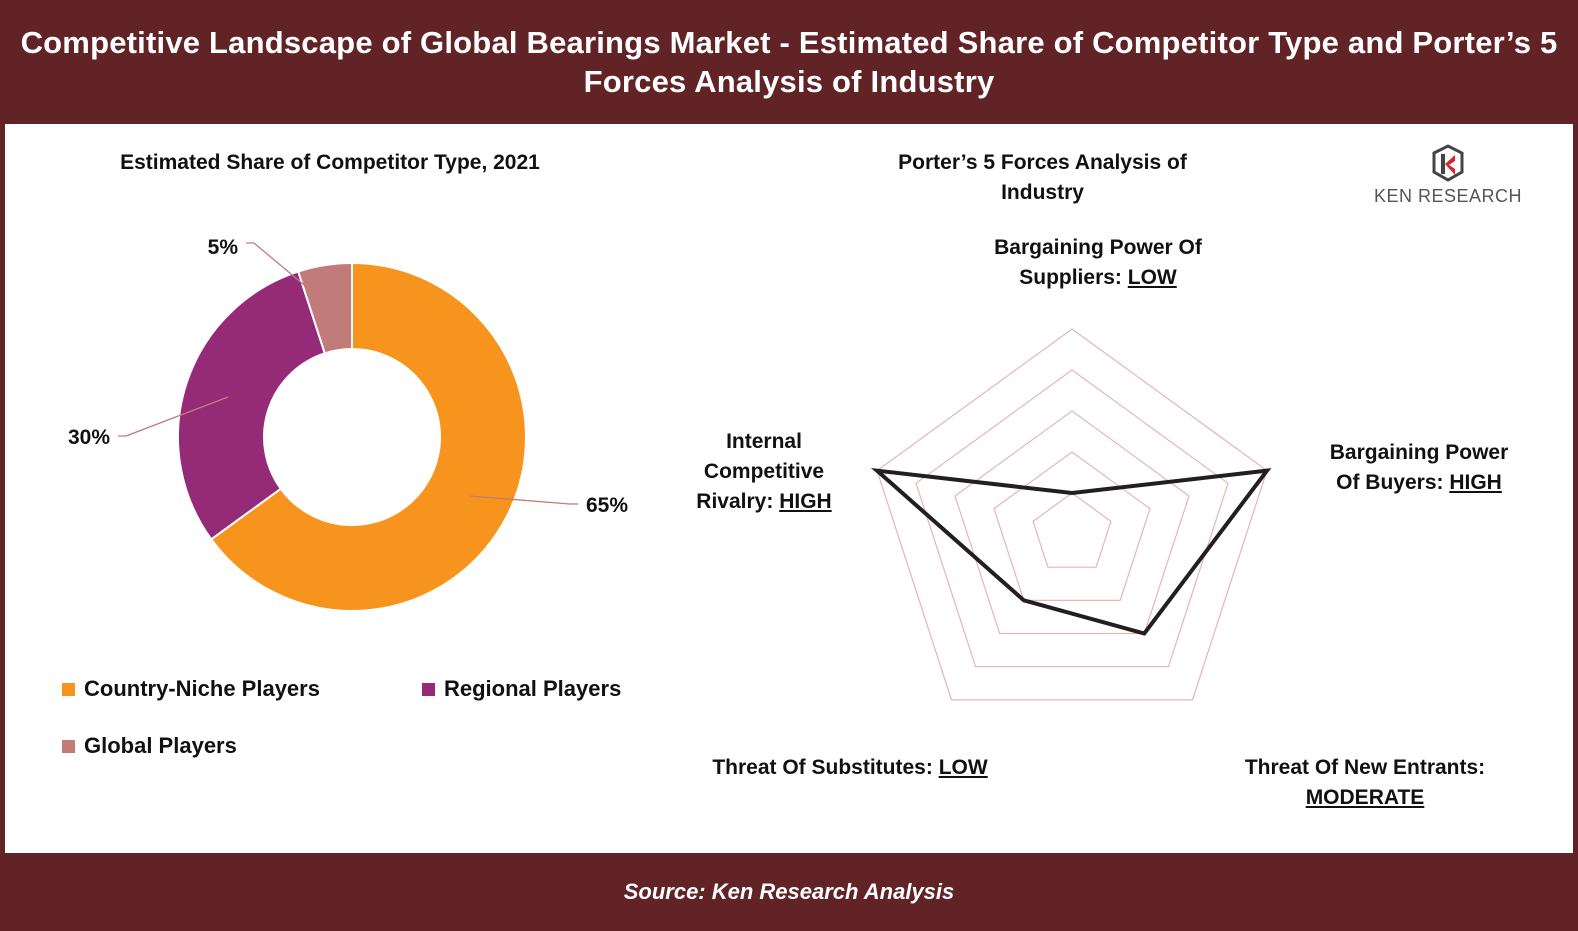 This screenshot has height=931, width=1578. What do you see at coordinates (1419, 467) in the screenshot?
I see `force-label-buyers: Bargaining Power Of Buyers: HIGH` at bounding box center [1419, 467].